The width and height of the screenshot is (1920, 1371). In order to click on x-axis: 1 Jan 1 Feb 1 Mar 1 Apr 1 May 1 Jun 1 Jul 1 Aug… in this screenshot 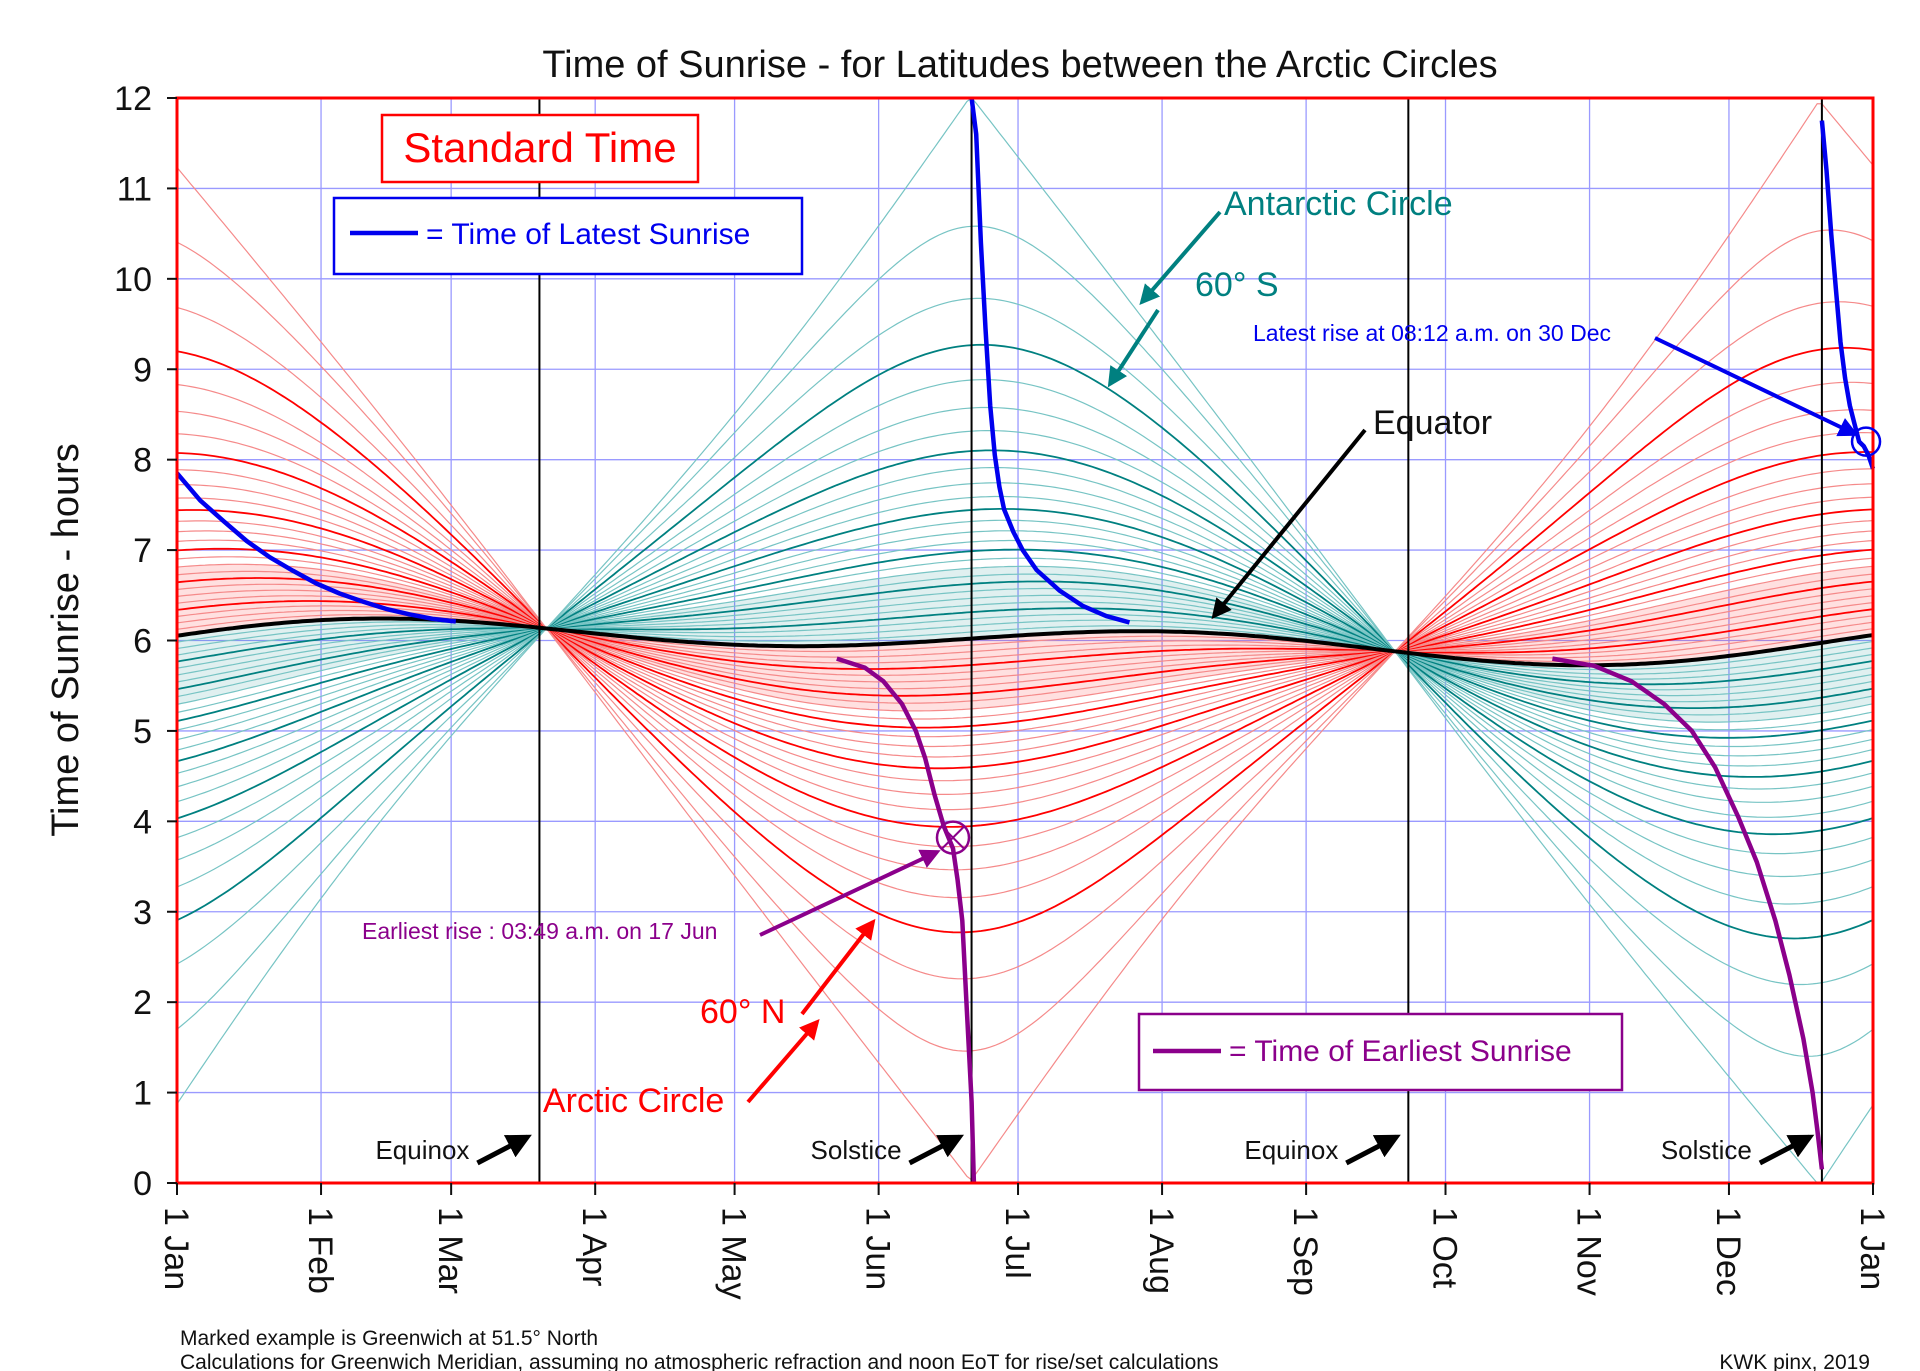, I will do `click(1024, 1241)`.